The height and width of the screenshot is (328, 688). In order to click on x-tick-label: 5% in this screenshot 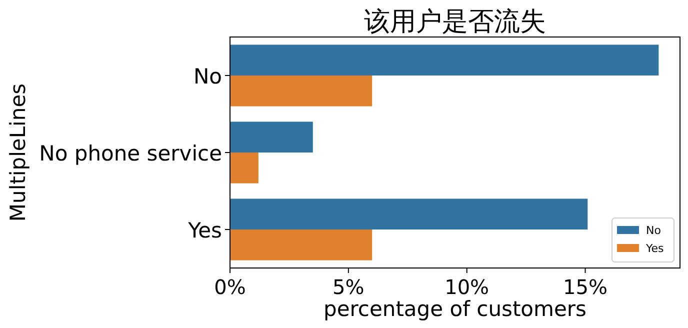, I will do `click(348, 287)`.